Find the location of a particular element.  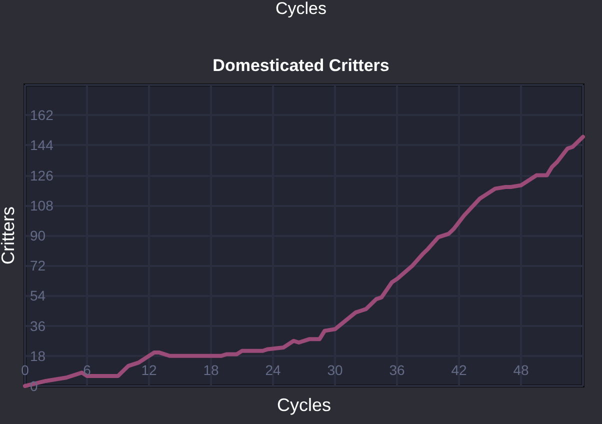

y-axis-title: Critters is located at coordinates (9, 235).